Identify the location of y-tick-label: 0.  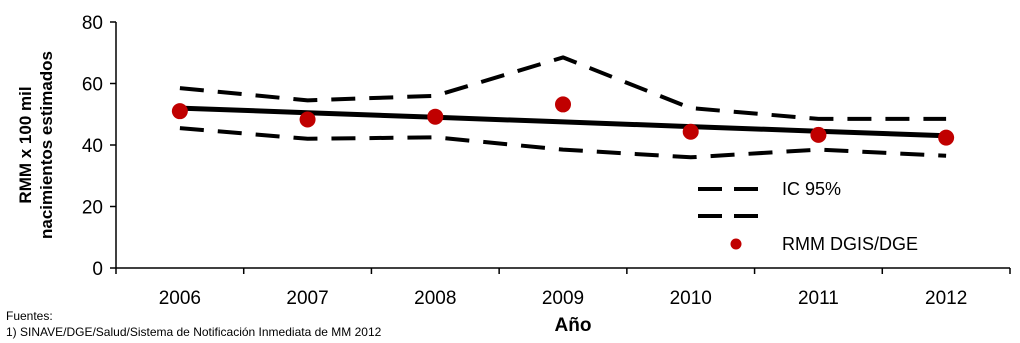
(97, 269).